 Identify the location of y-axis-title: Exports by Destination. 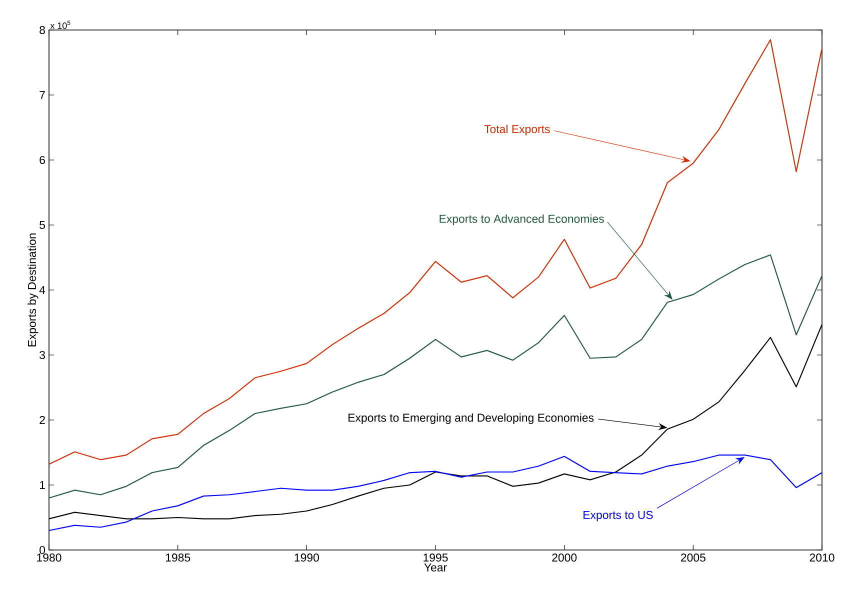
(33, 289).